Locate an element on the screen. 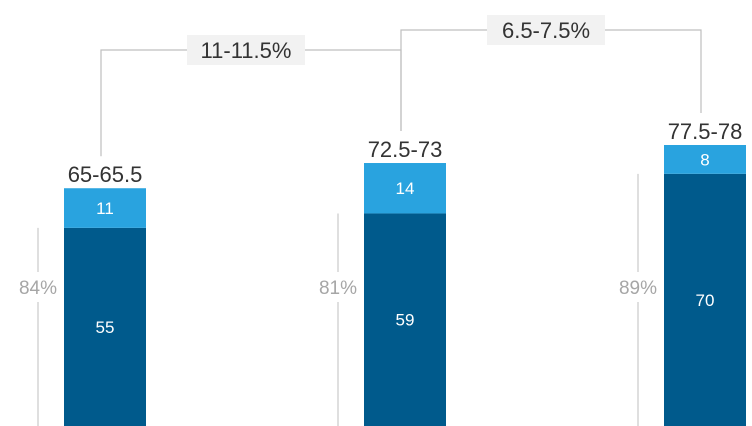  share-label: 81% is located at coordinates (338, 288).